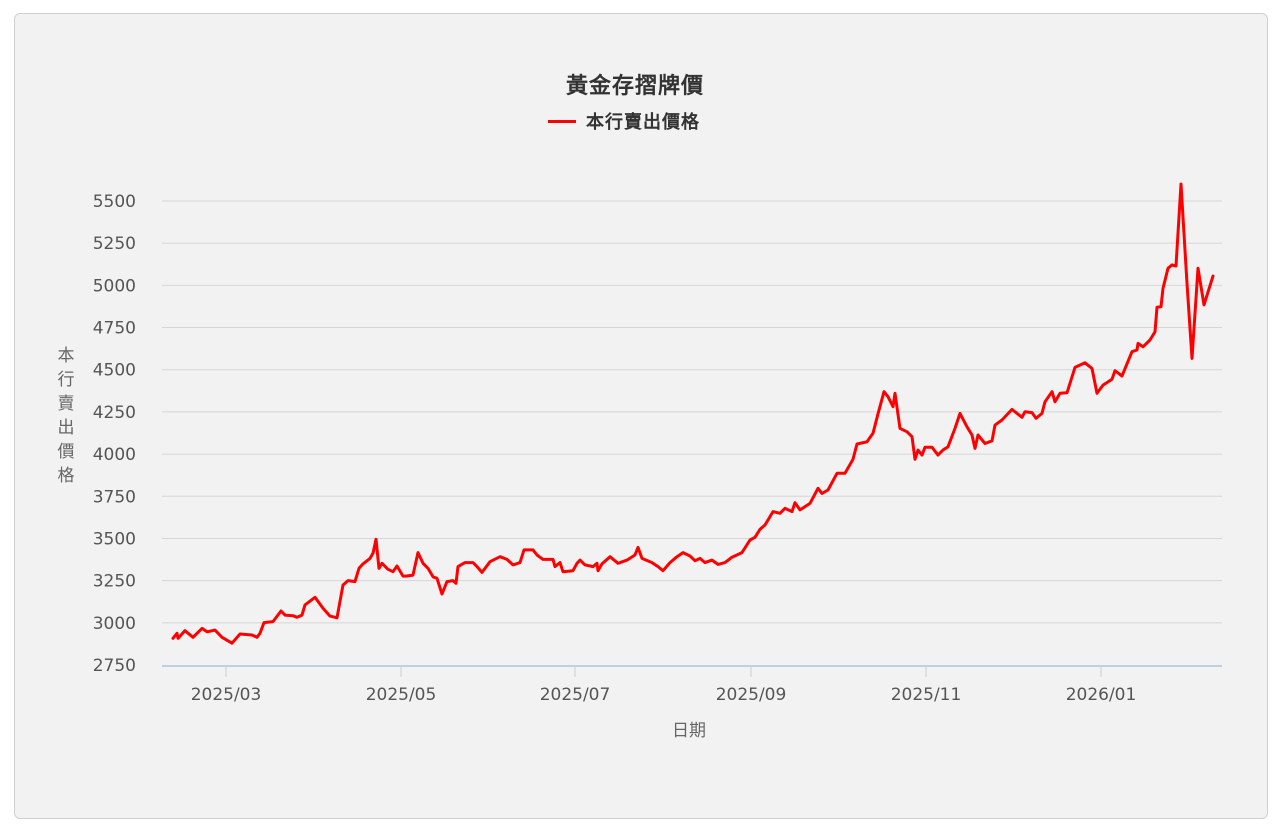 The height and width of the screenshot is (833, 1280). I want to click on x-tick-label: 2025/03, so click(226, 695).